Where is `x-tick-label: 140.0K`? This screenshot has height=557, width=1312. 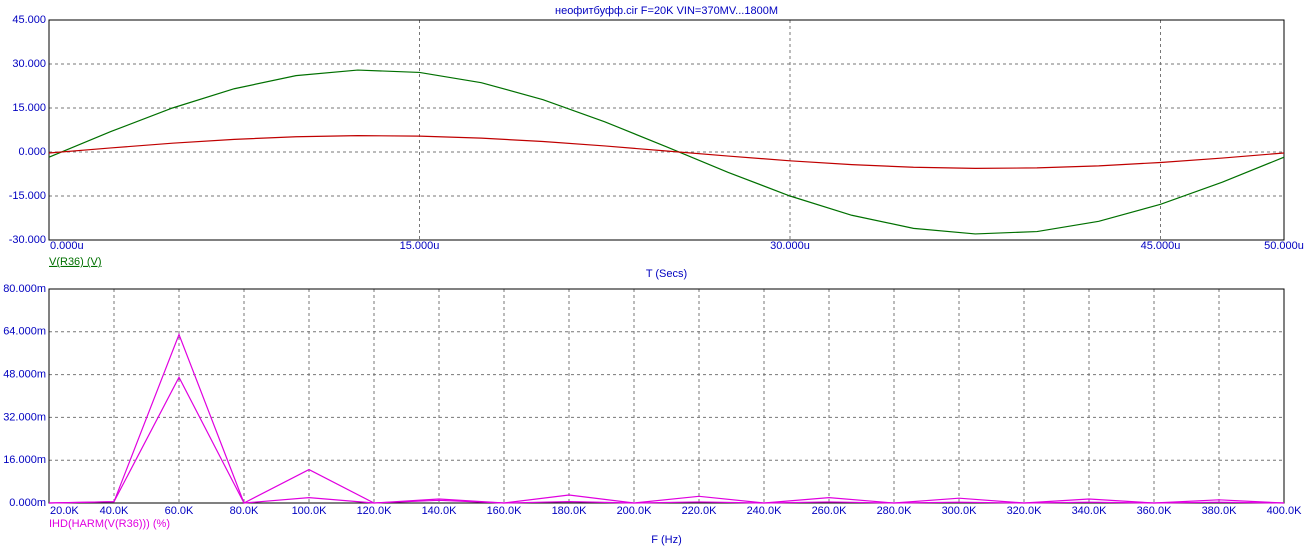 x-tick-label: 140.0K is located at coordinates (440, 511).